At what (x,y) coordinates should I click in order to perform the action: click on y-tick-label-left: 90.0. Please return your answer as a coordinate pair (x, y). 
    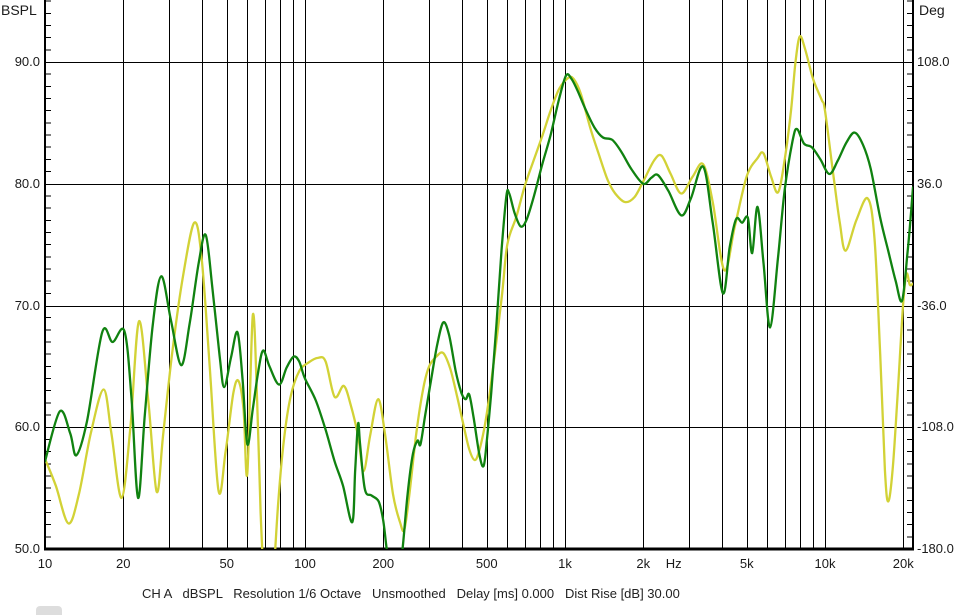
    Looking at the image, I should click on (27, 61).